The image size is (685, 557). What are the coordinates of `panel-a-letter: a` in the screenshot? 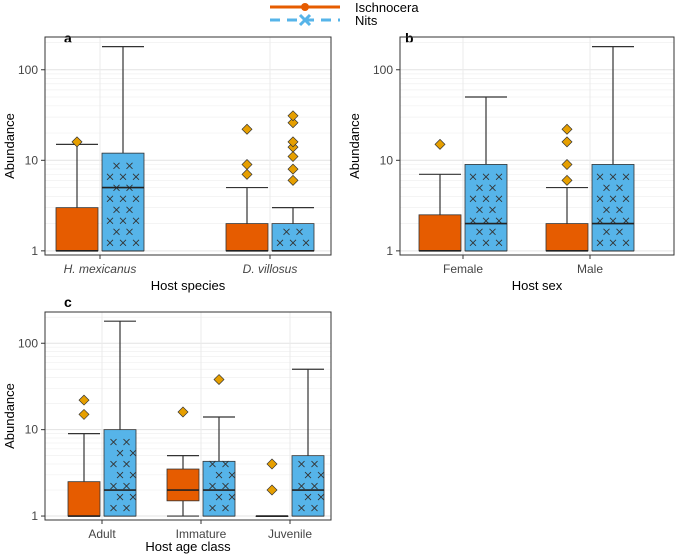 It's located at (68, 38).